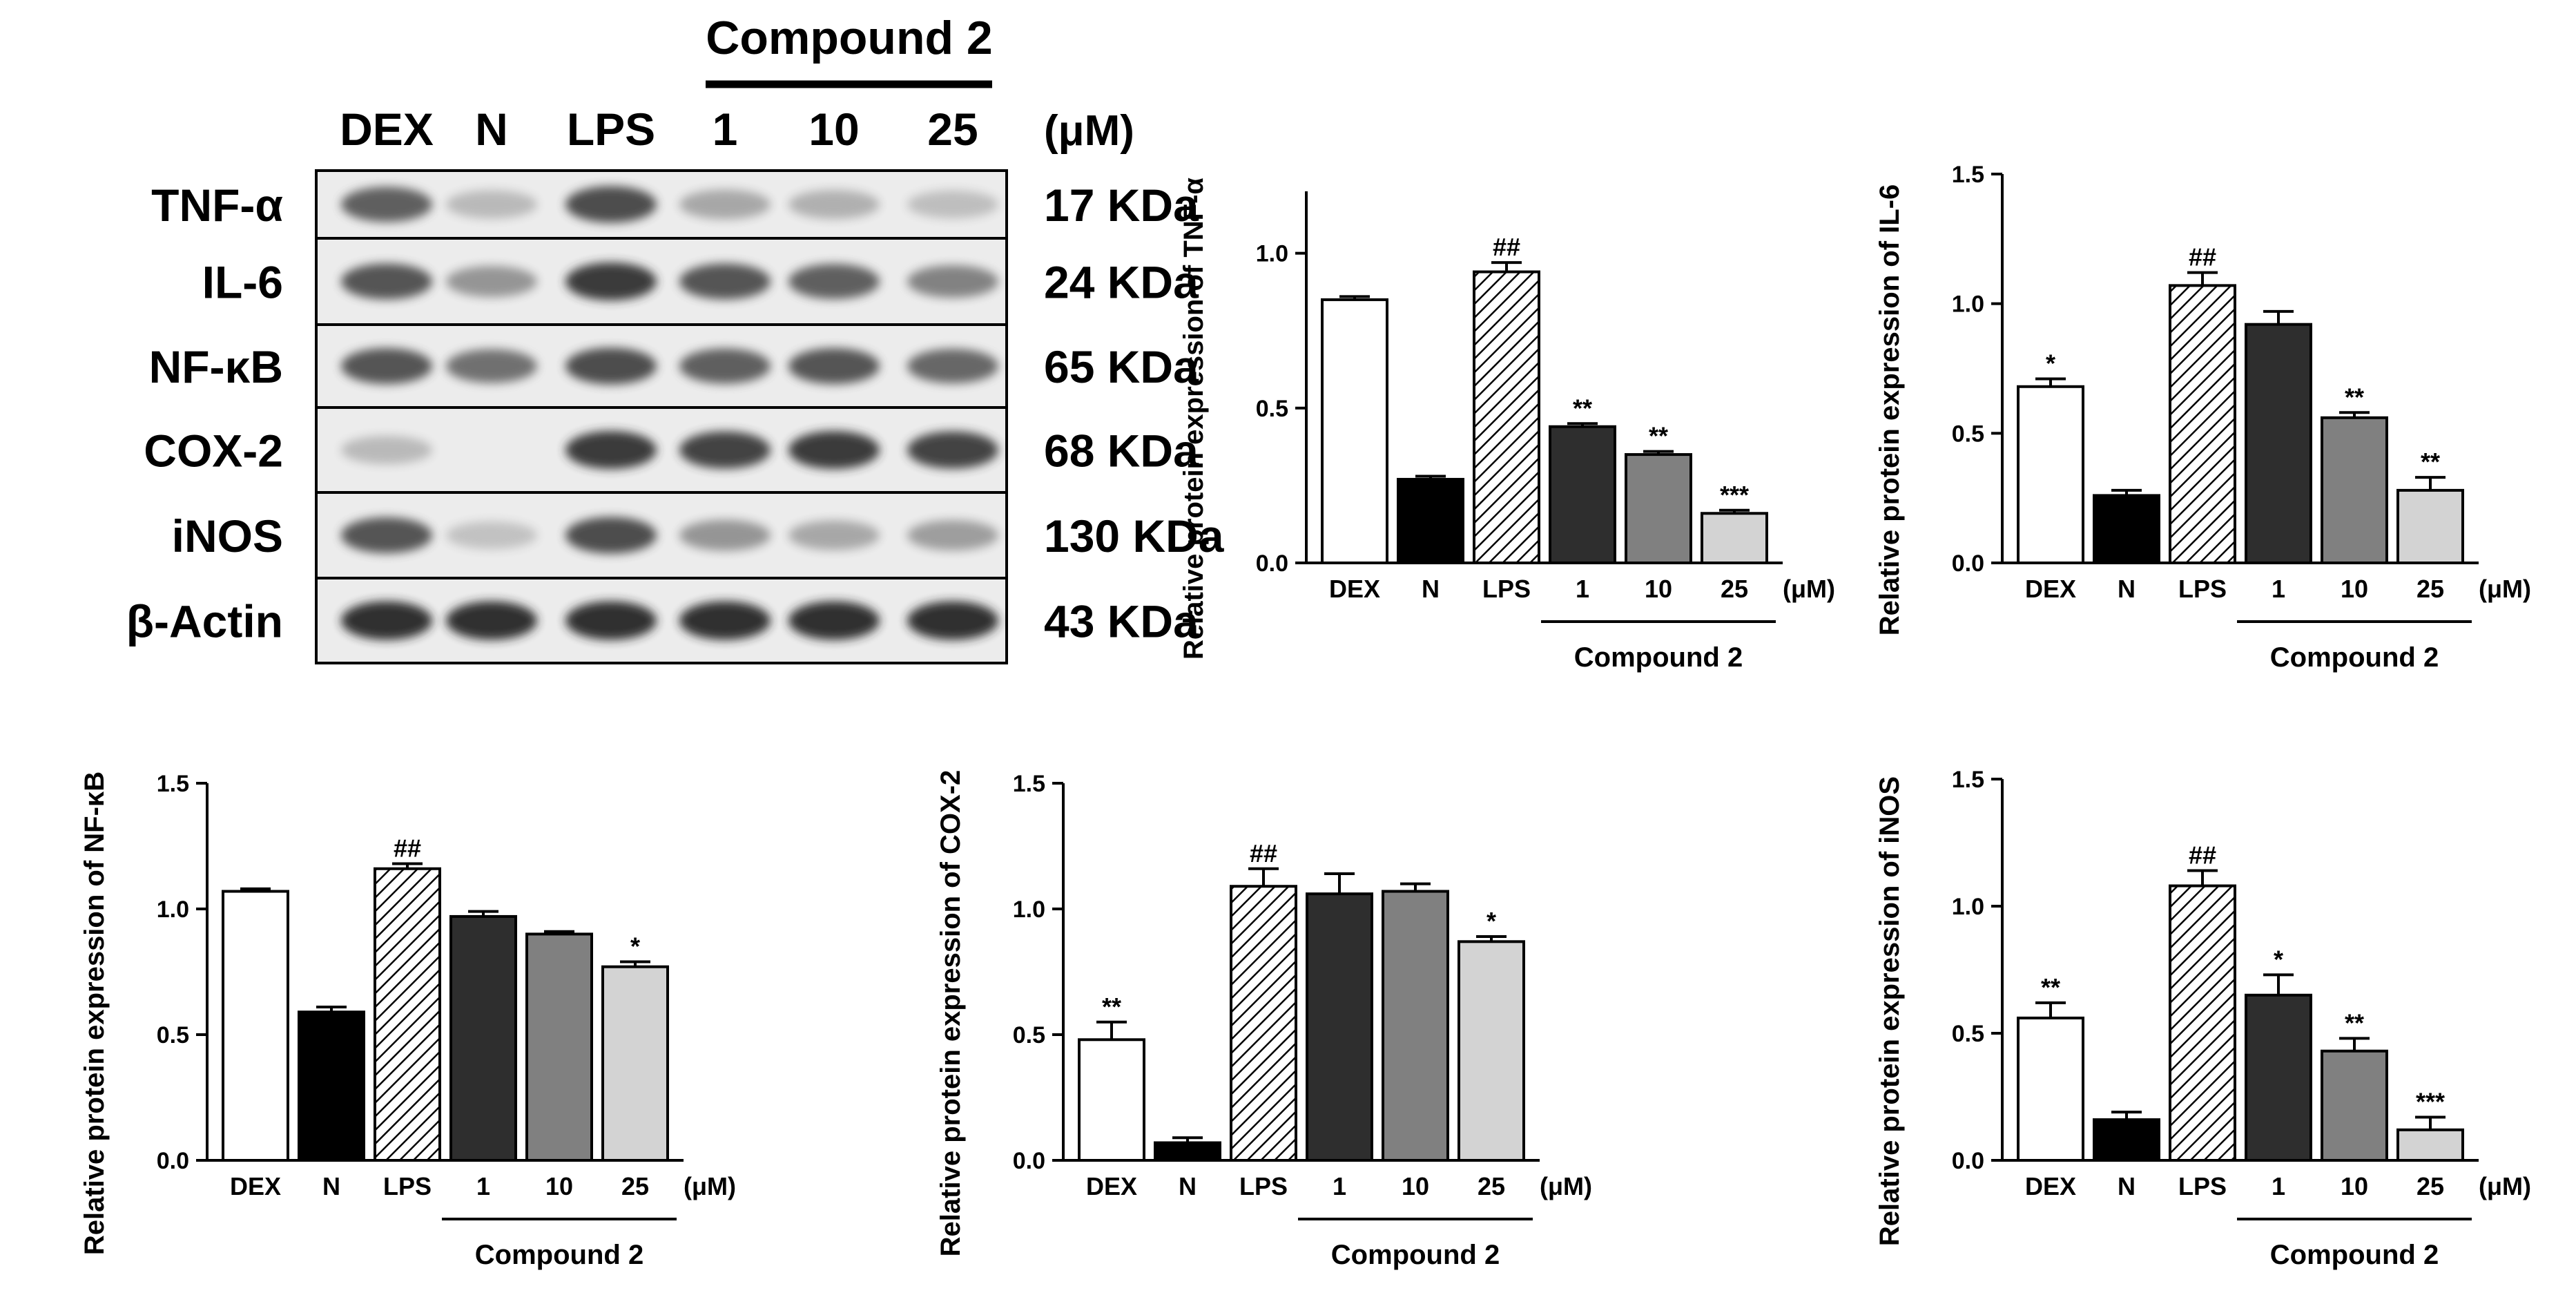 Image resolution: width=2576 pixels, height=1304 pixels. Describe the element at coordinates (726, 129) in the screenshot. I see `blot-lane-label: 1` at that location.